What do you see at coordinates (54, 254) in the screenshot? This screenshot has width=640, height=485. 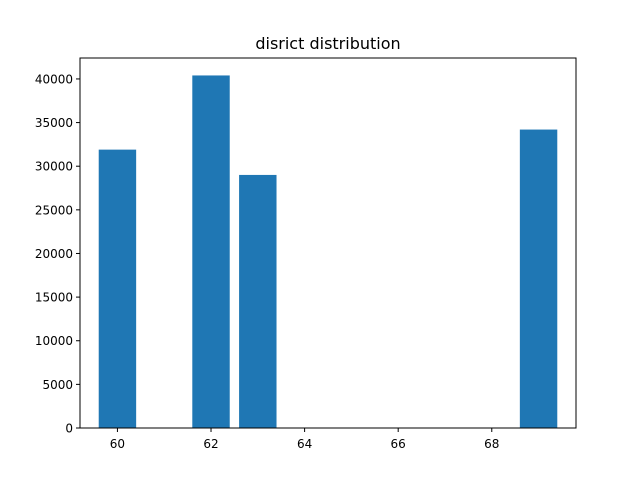 I see `y-tick-label-20000: 20000` at bounding box center [54, 254].